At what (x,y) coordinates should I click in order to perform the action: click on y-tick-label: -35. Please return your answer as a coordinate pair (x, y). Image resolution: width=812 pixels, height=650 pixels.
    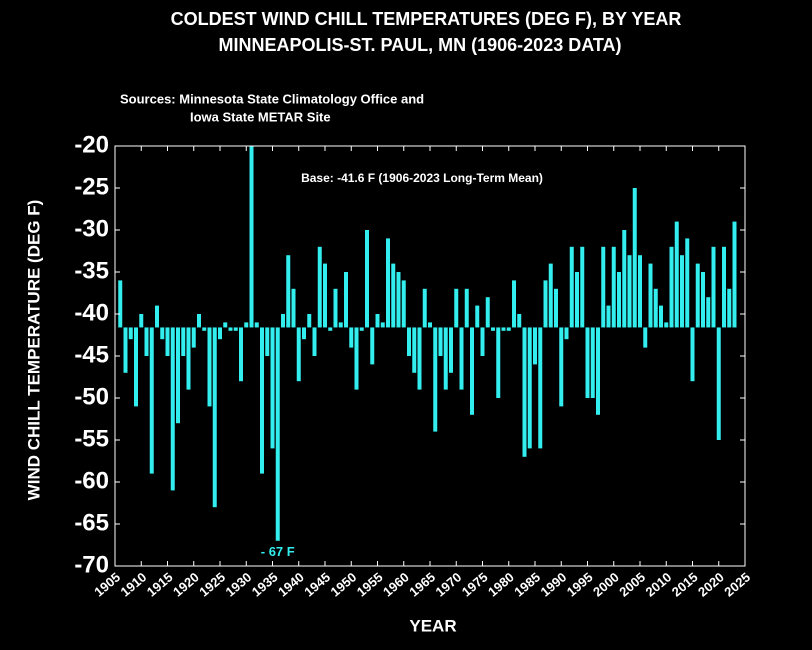
    Looking at the image, I should click on (91, 270).